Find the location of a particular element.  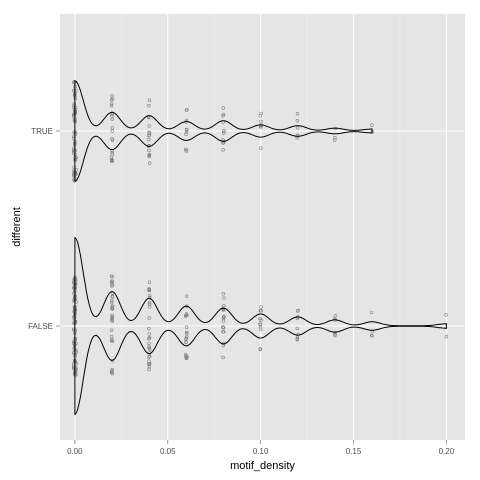

y-axis: TRUE FALSE is located at coordinates (44, 229).